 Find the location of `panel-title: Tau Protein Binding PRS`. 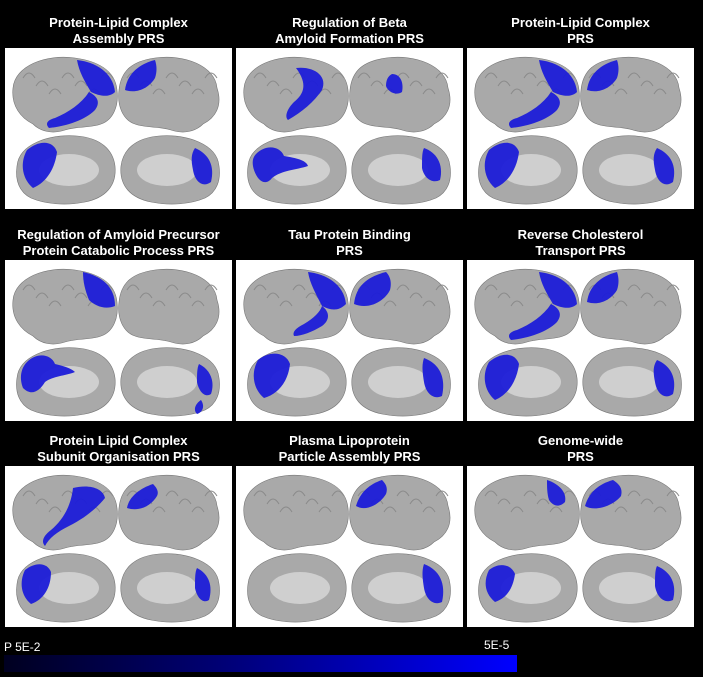

panel-title: Tau Protein Binding PRS is located at coordinates (349, 242).